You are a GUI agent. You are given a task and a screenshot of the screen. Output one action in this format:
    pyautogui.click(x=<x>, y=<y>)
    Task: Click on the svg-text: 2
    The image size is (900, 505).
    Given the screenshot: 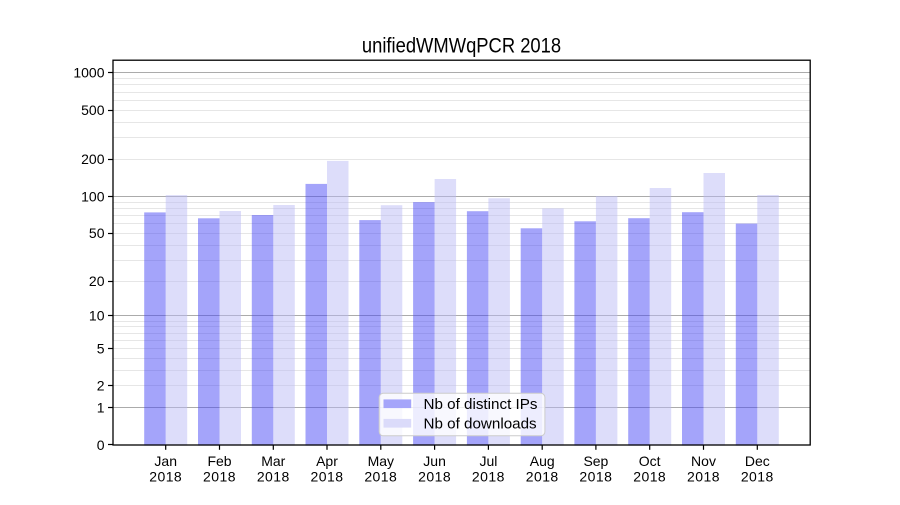 What is the action you would take?
    pyautogui.click(x=101, y=386)
    